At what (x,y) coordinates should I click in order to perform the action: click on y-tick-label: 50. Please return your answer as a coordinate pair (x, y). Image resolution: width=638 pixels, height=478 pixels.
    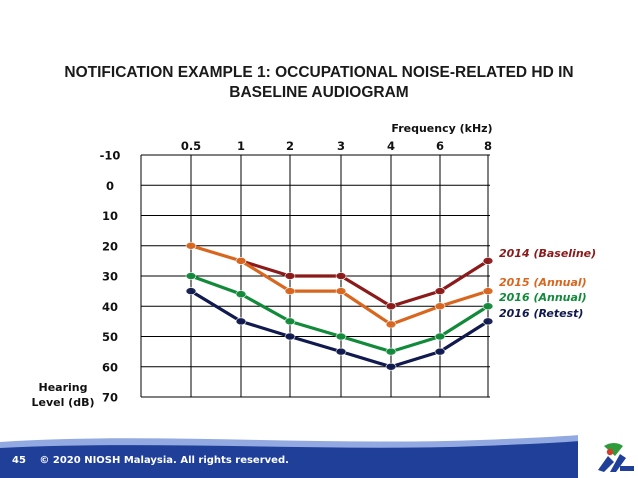
    Looking at the image, I should click on (110, 337).